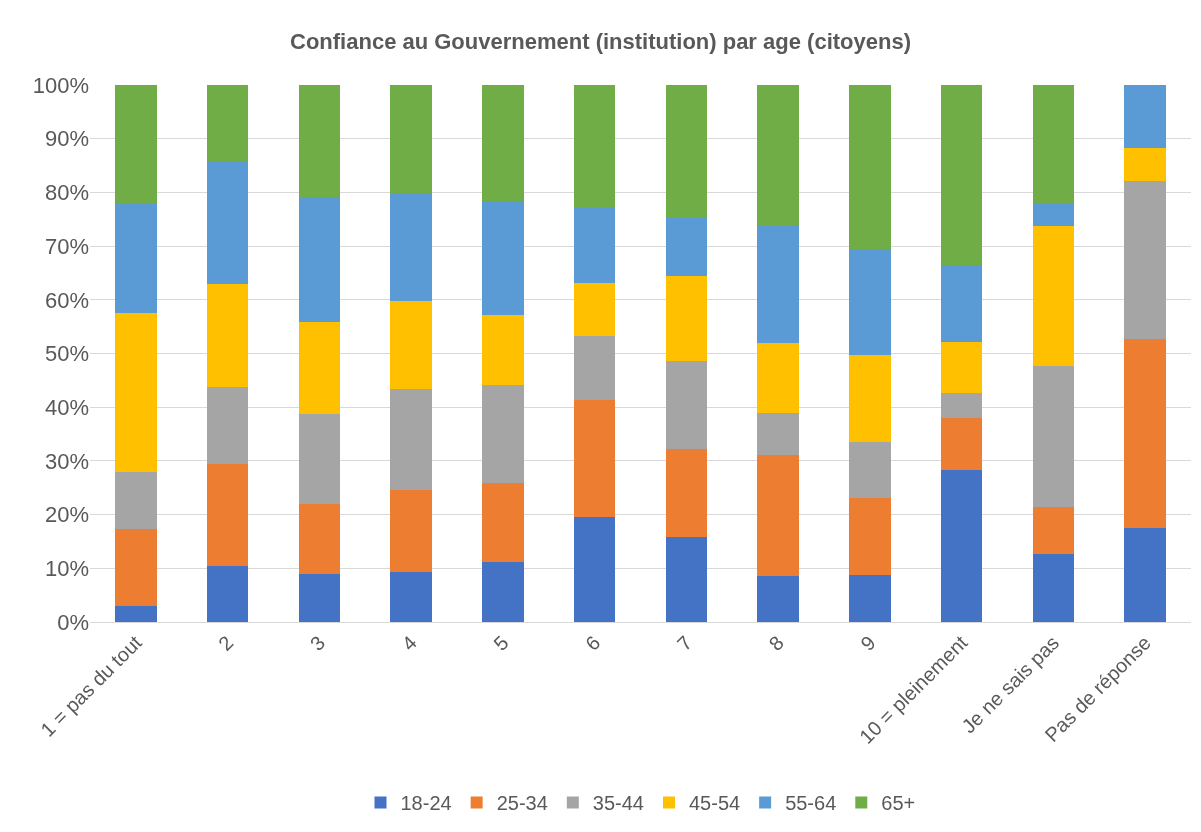 This screenshot has width=1201, height=832. Describe the element at coordinates (66, 515) in the screenshot. I see `y-tick-label: 20%` at that location.